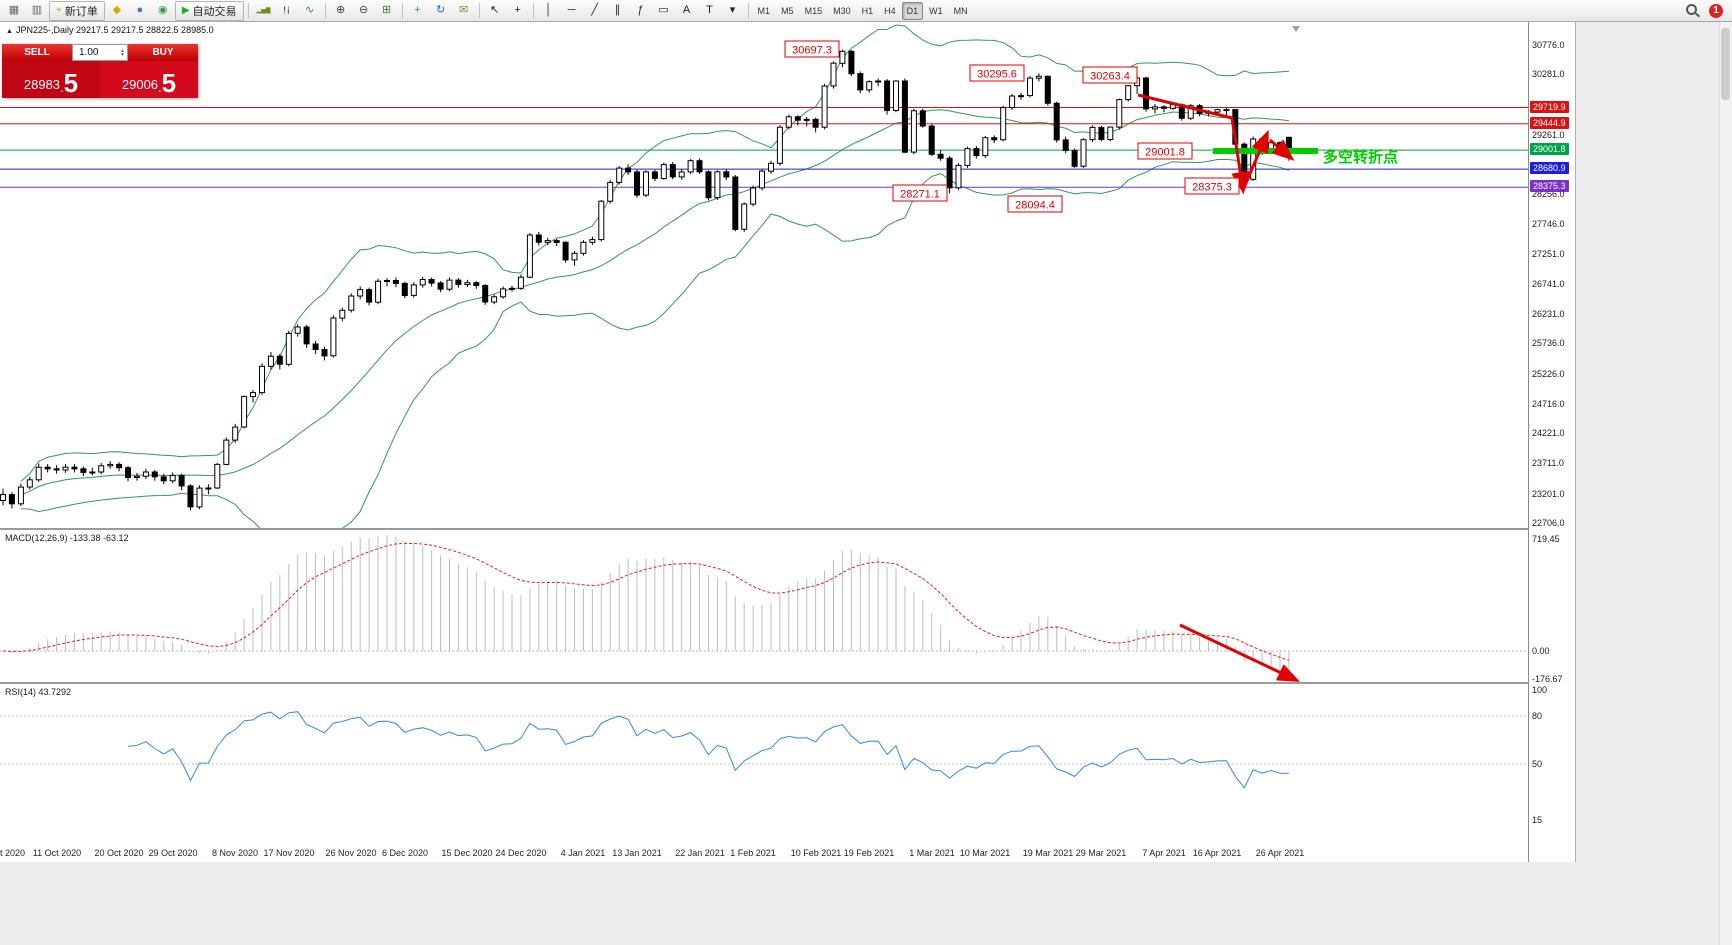 This screenshot has width=1732, height=945. Describe the element at coordinates (1549, 168) in the screenshot. I see `price-line-tag: 28680.9` at that location.